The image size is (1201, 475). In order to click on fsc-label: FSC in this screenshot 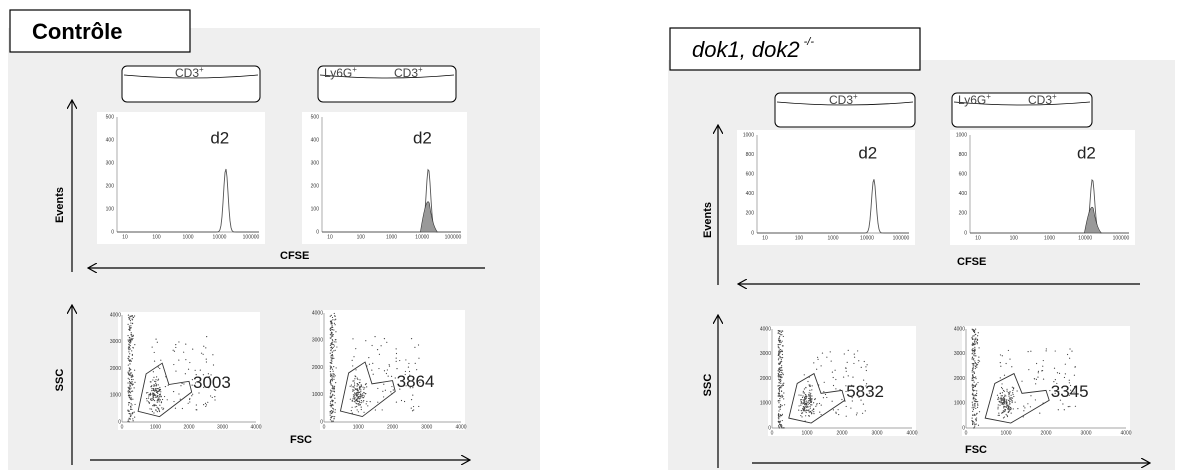, I will do `click(976, 450)`.